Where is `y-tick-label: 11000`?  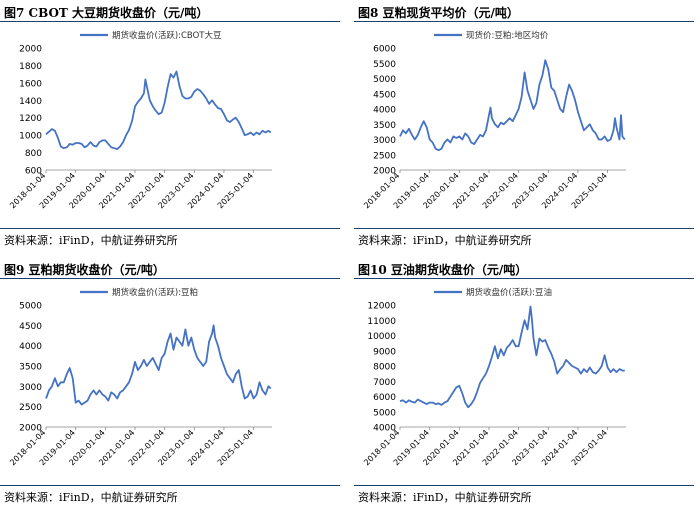 y-tick-label: 11000 is located at coordinates (381, 322).